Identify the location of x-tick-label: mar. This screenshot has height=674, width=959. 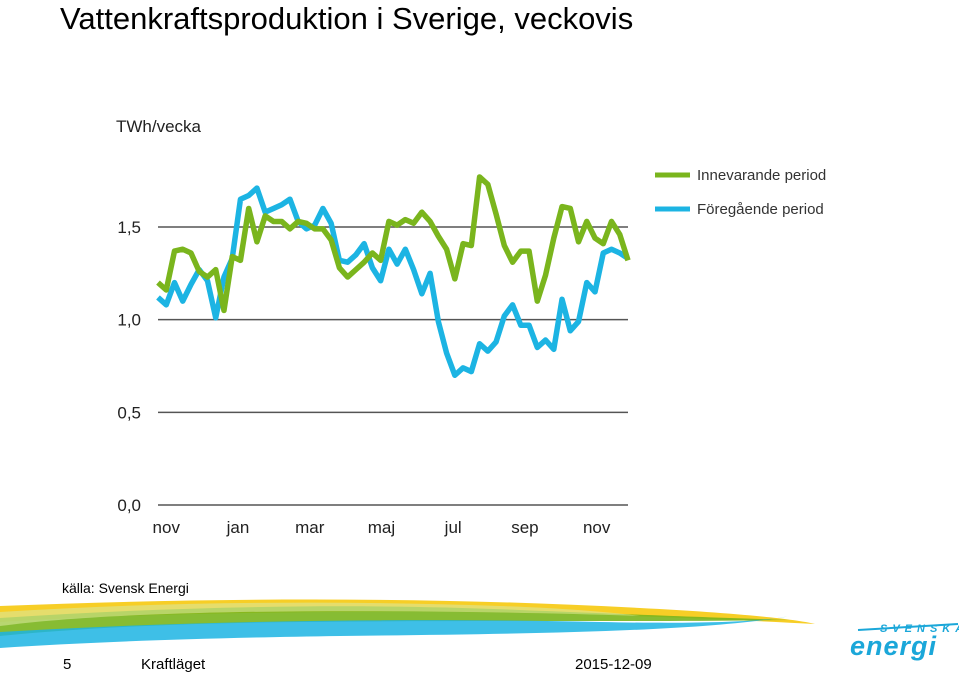
(310, 527).